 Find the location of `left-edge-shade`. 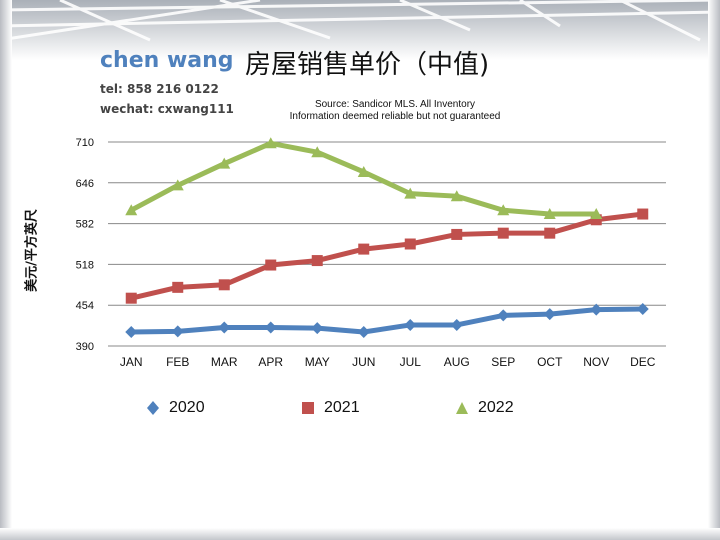

left-edge-shade is located at coordinates (6, 270).